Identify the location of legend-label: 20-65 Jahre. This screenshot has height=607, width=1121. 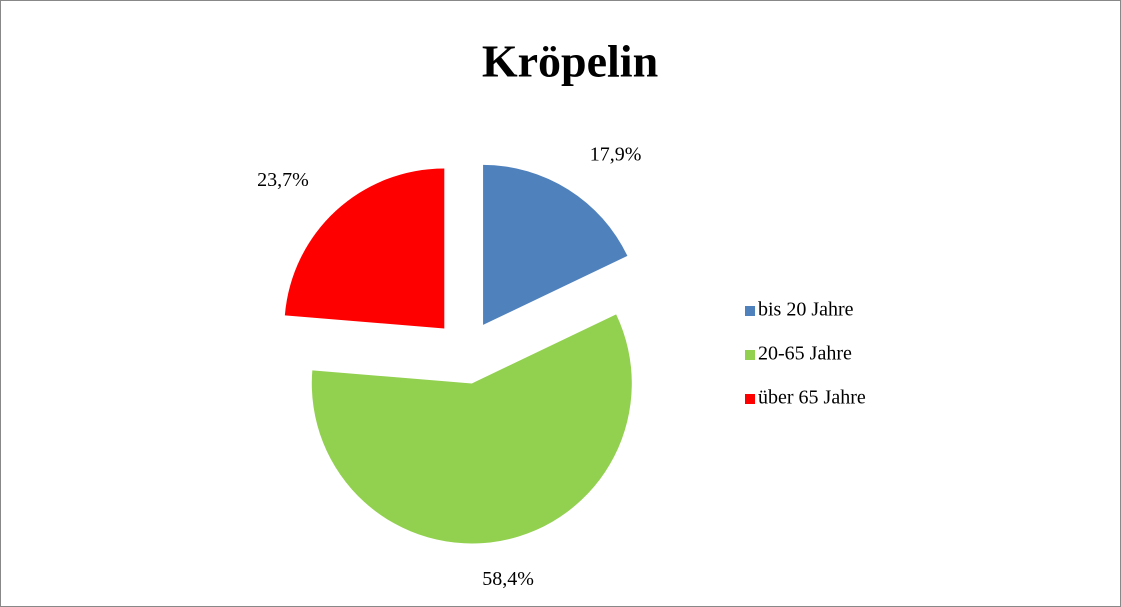
(805, 354).